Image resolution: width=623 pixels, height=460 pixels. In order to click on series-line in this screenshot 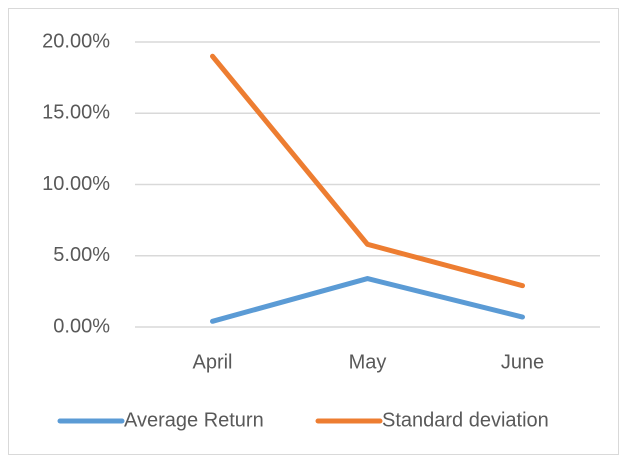, I will do `click(367, 300)`.